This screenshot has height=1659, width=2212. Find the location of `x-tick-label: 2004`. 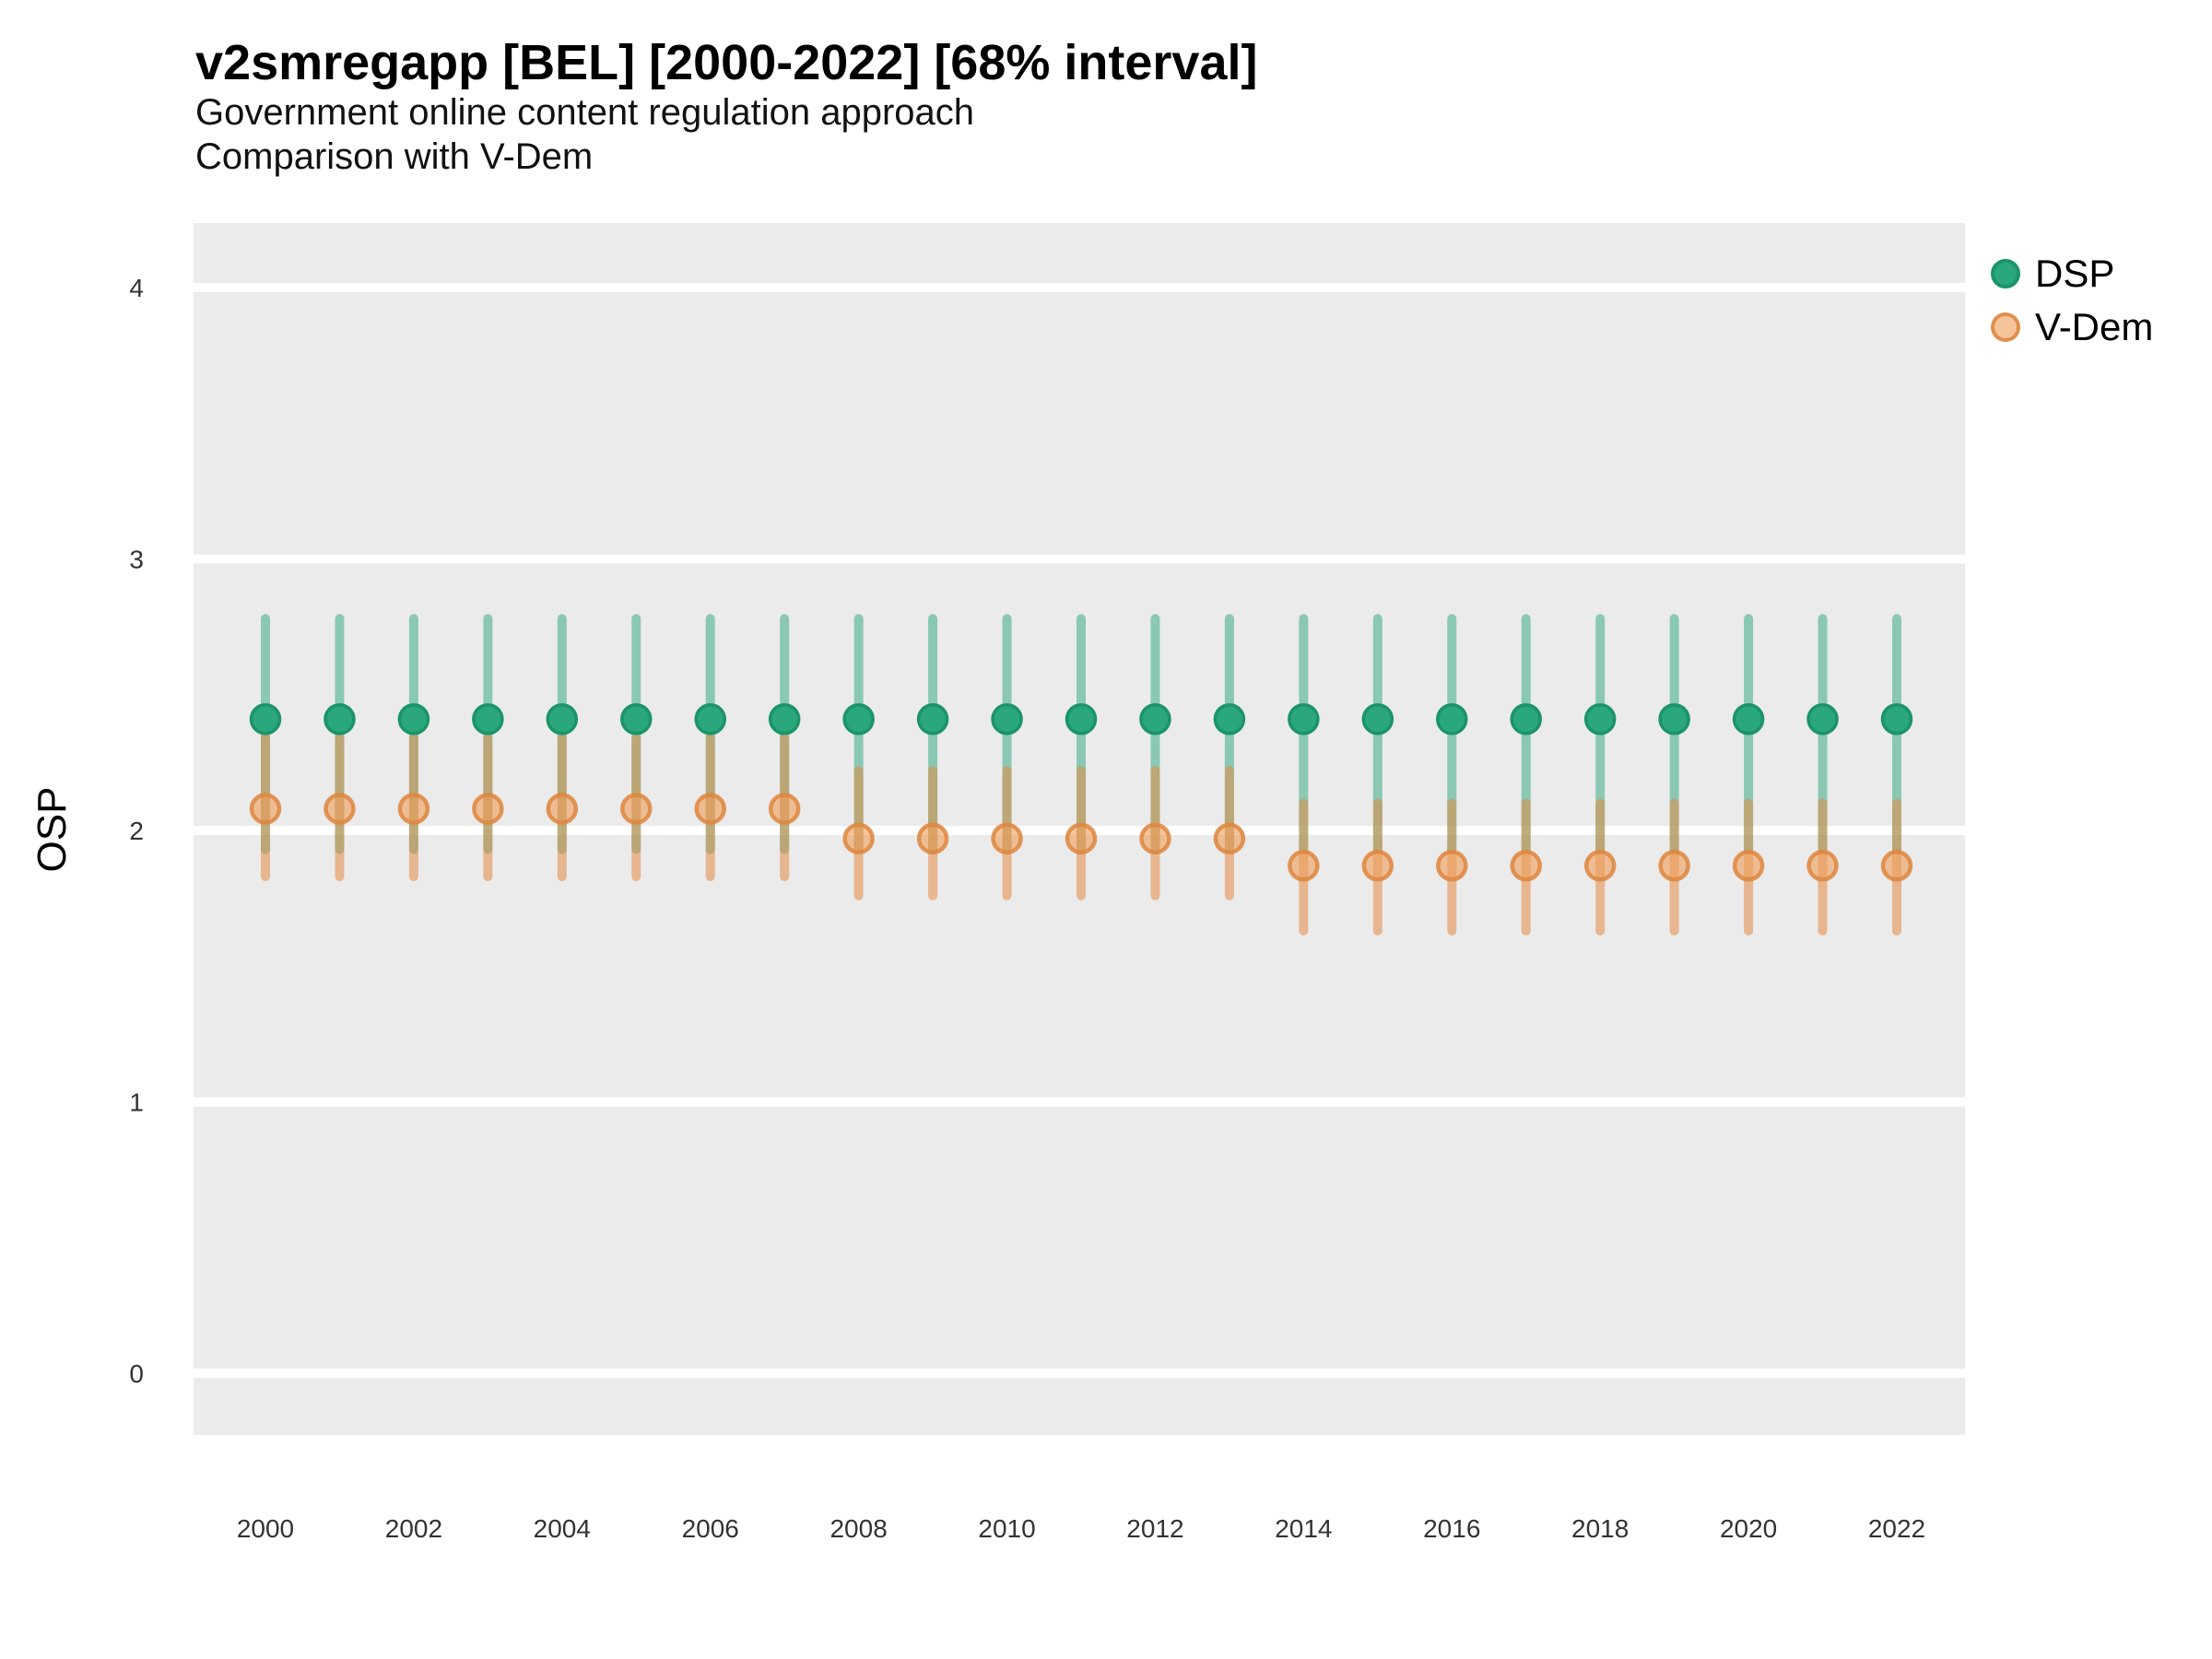

x-tick-label: 2004 is located at coordinates (562, 1528).